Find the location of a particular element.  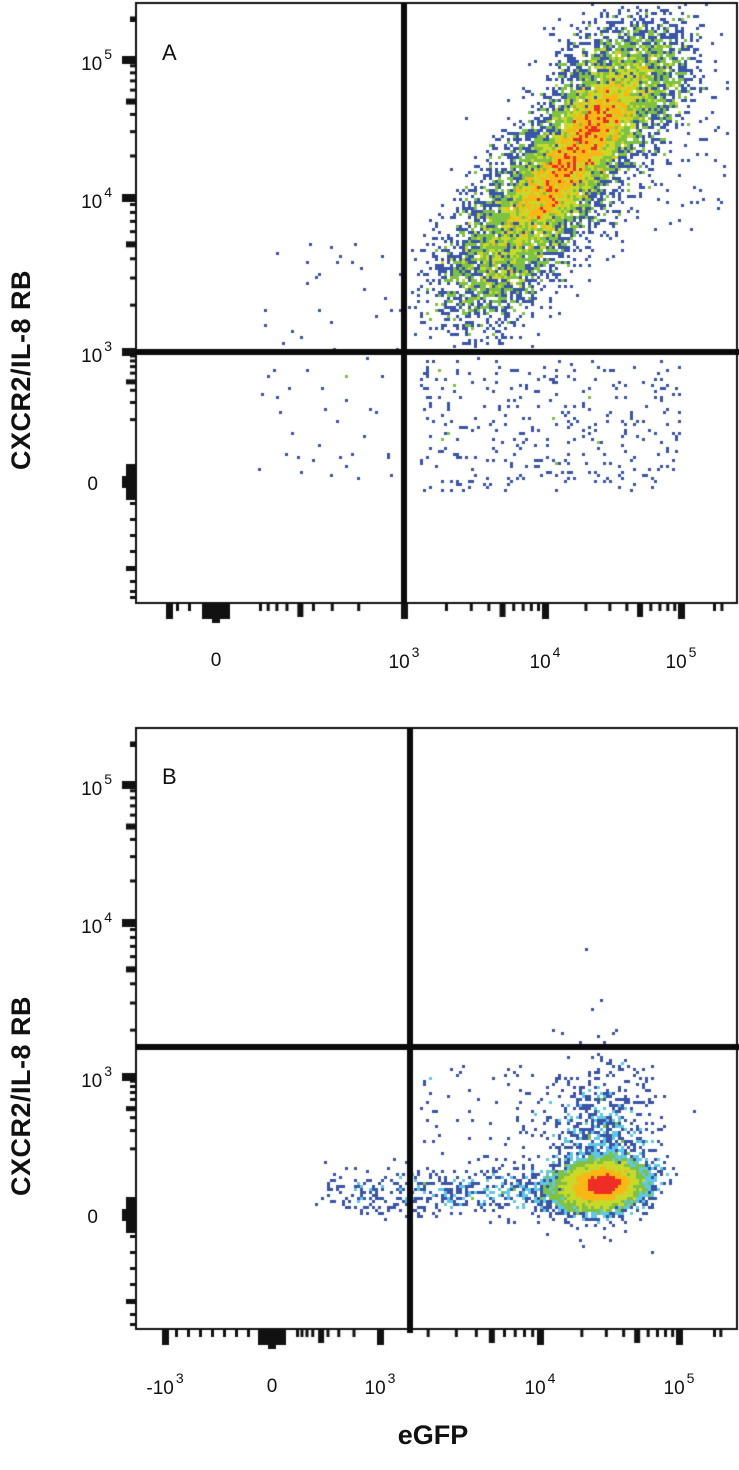

x-tick-label: 10³ is located at coordinates (380, 1384).